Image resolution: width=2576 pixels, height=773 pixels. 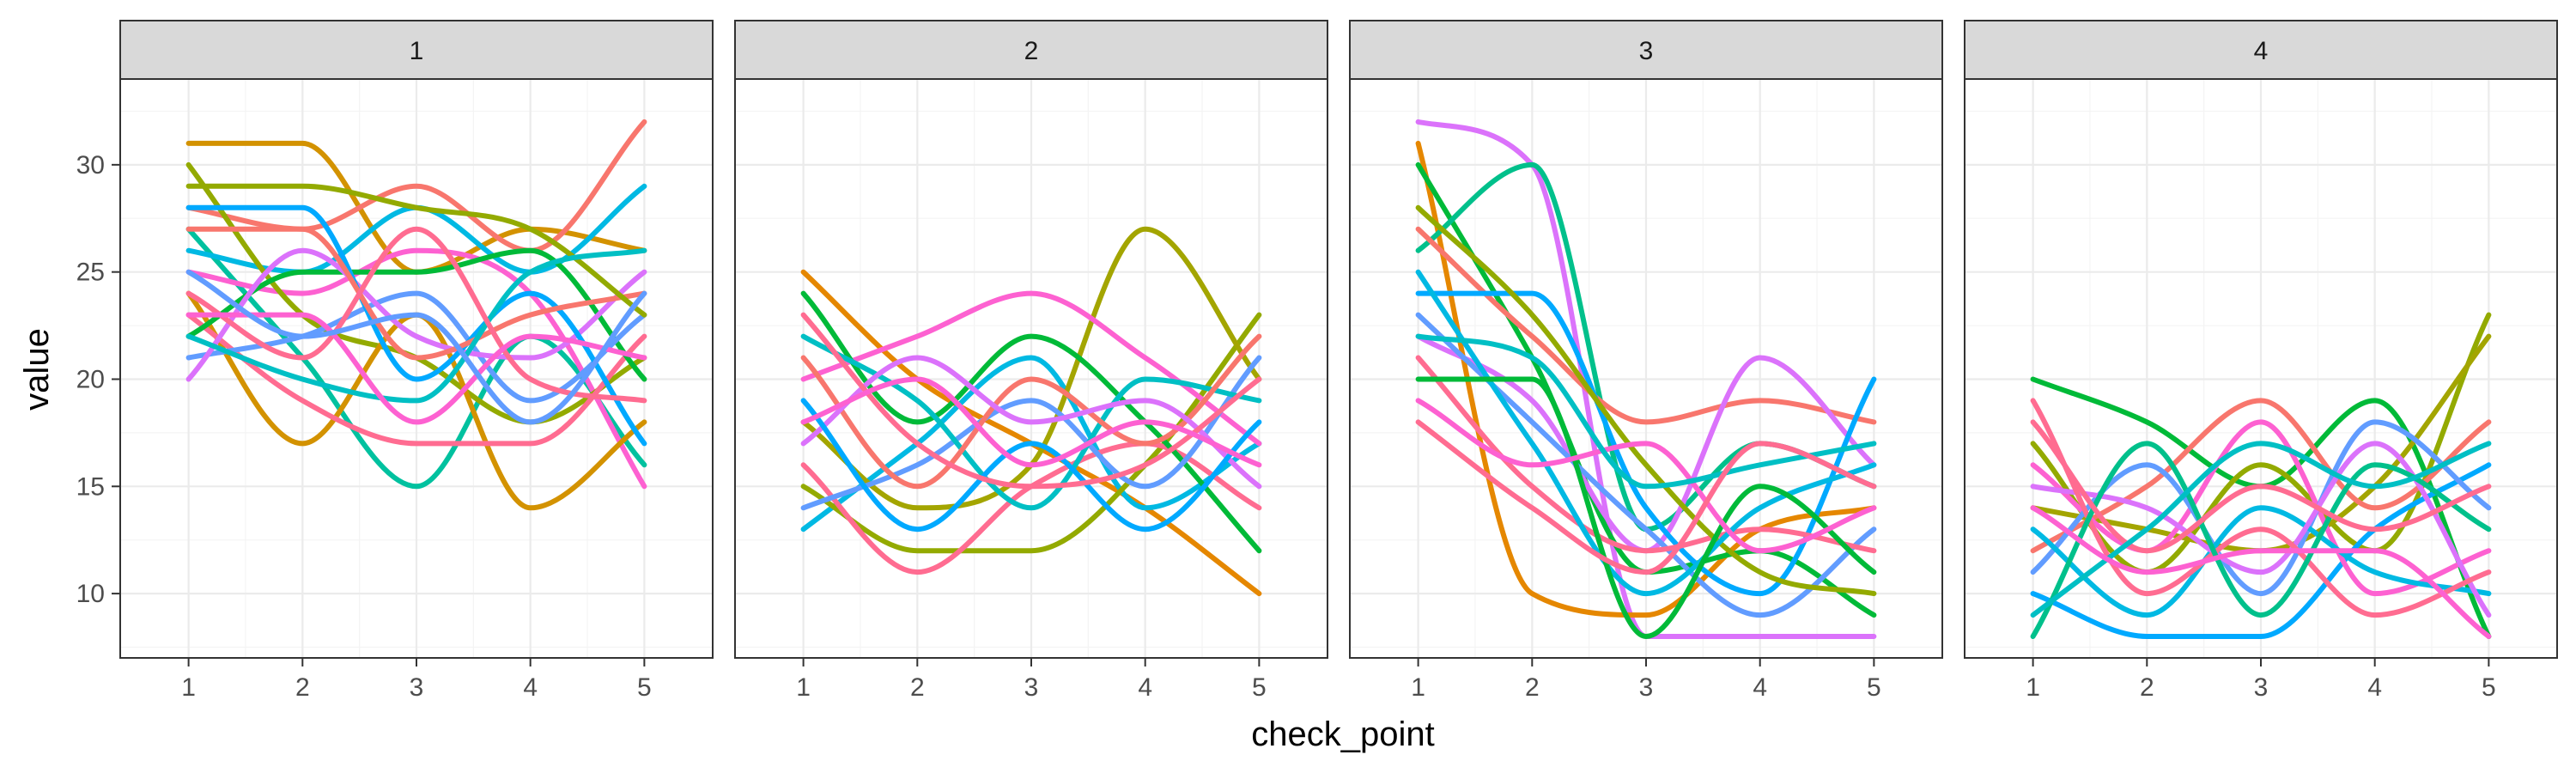 What do you see at coordinates (37, 369) in the screenshot?
I see `y-axis-title: value` at bounding box center [37, 369].